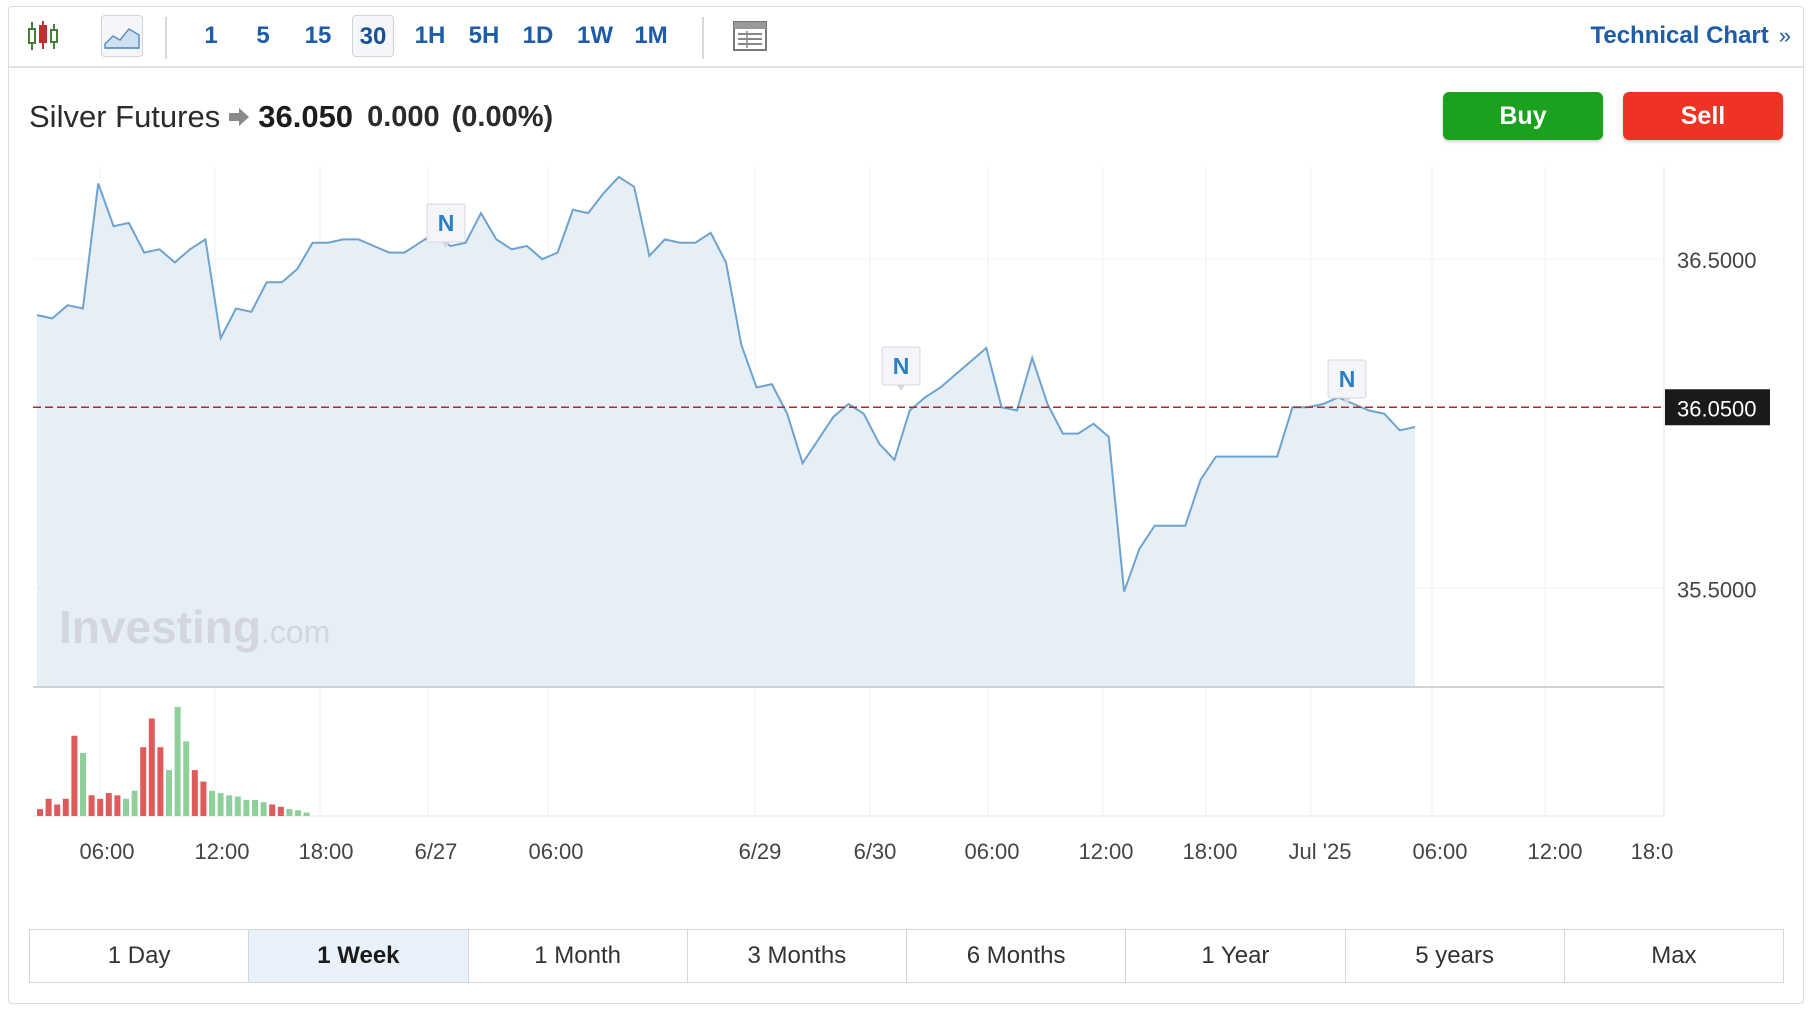 Image resolution: width=1814 pixels, height=1016 pixels. I want to click on interval-1-button: 1, so click(211, 35).